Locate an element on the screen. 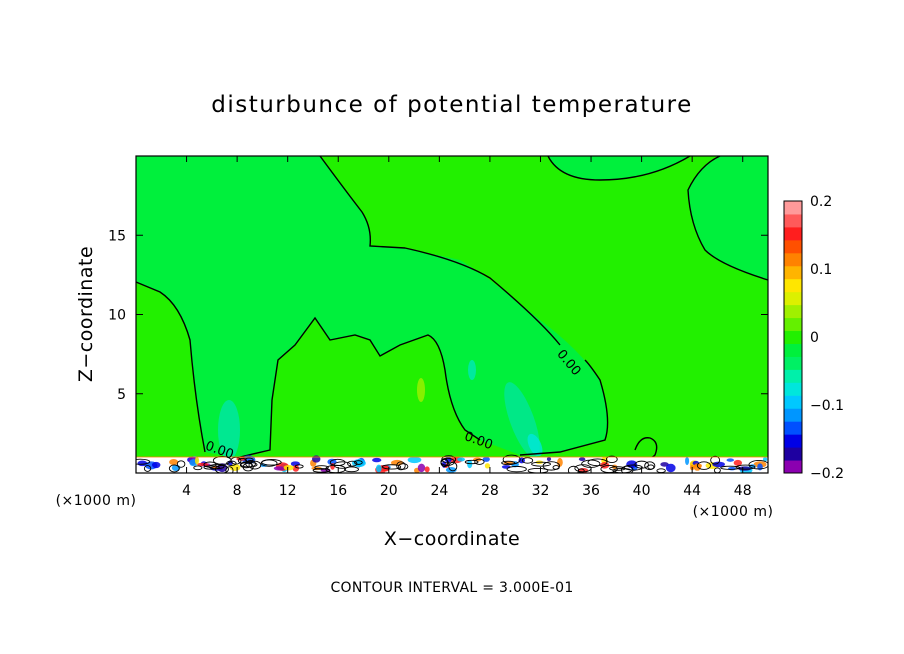  y-tick-label: 15 is located at coordinates (117, 236).